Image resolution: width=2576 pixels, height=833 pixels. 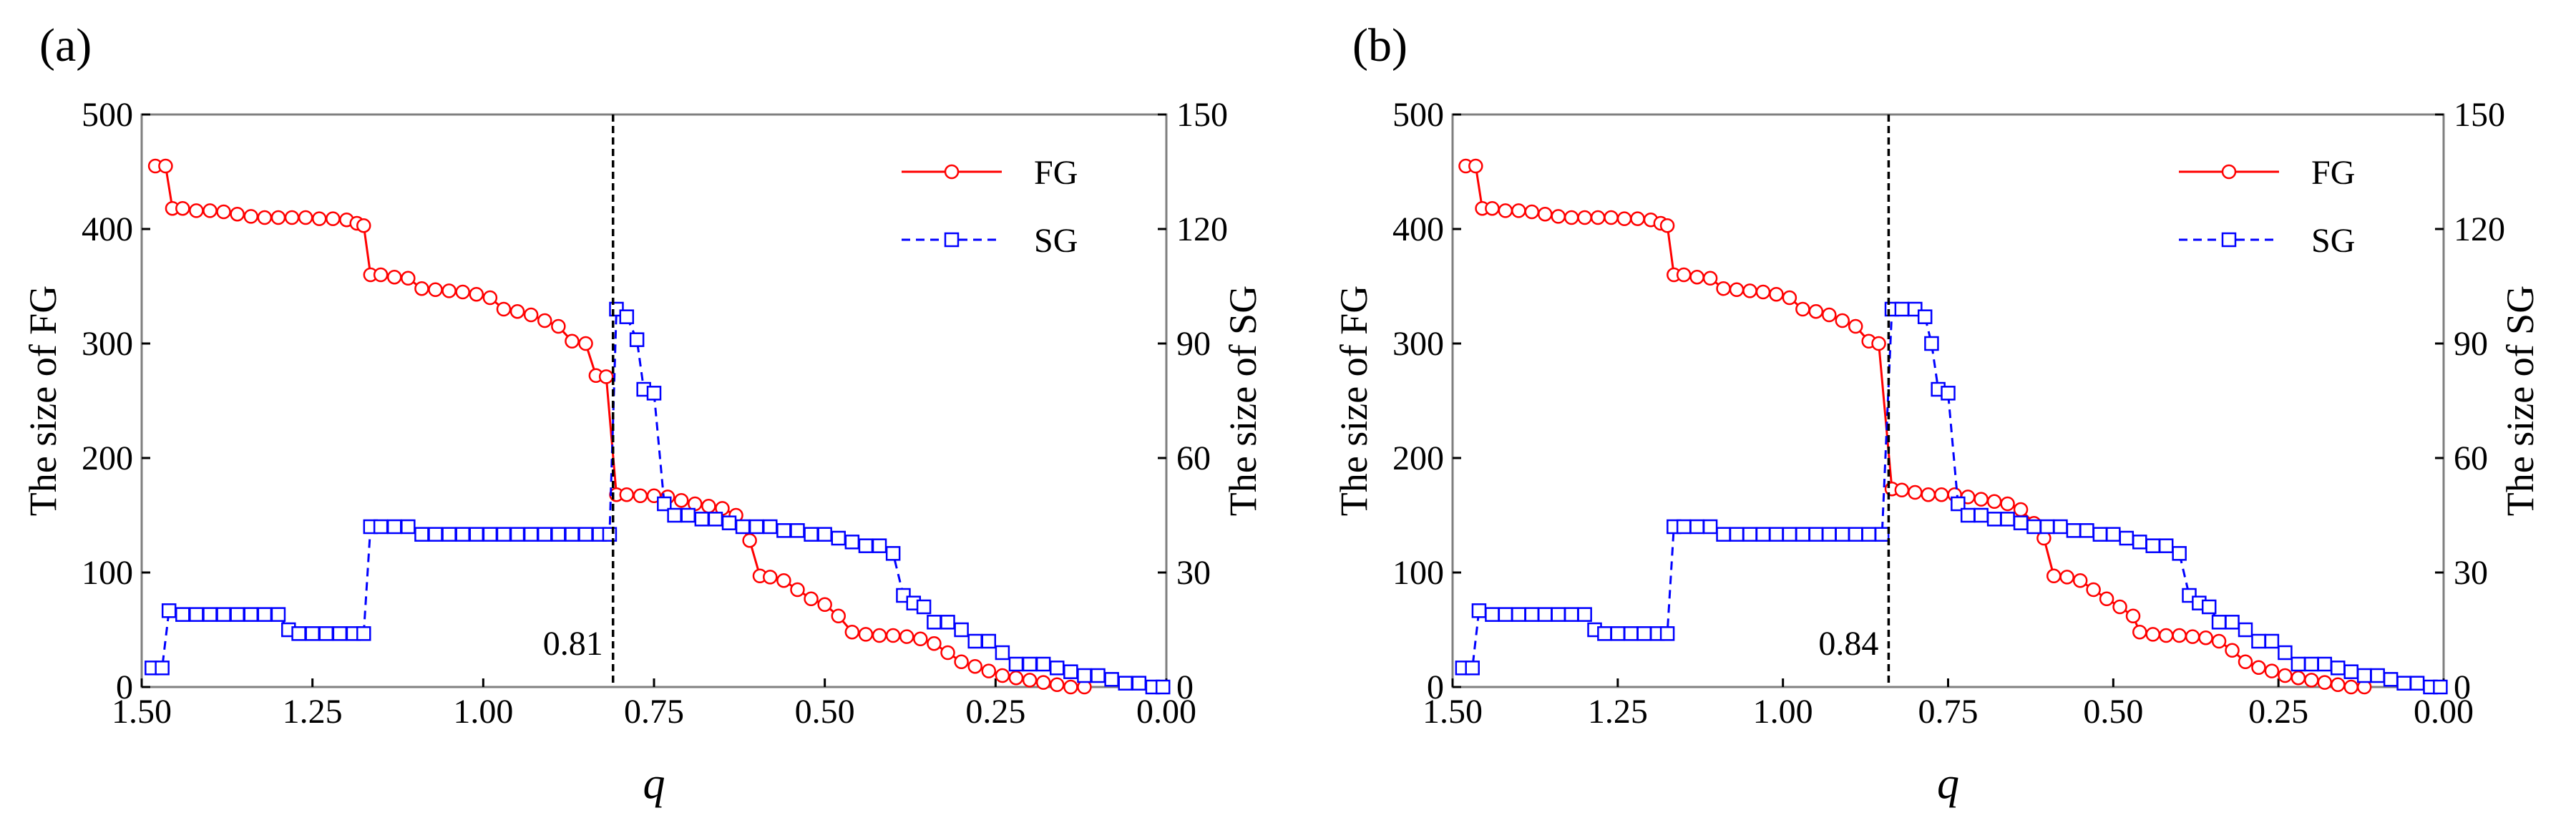 I want to click on y-left-tick-label: 100, so click(x=107, y=573).